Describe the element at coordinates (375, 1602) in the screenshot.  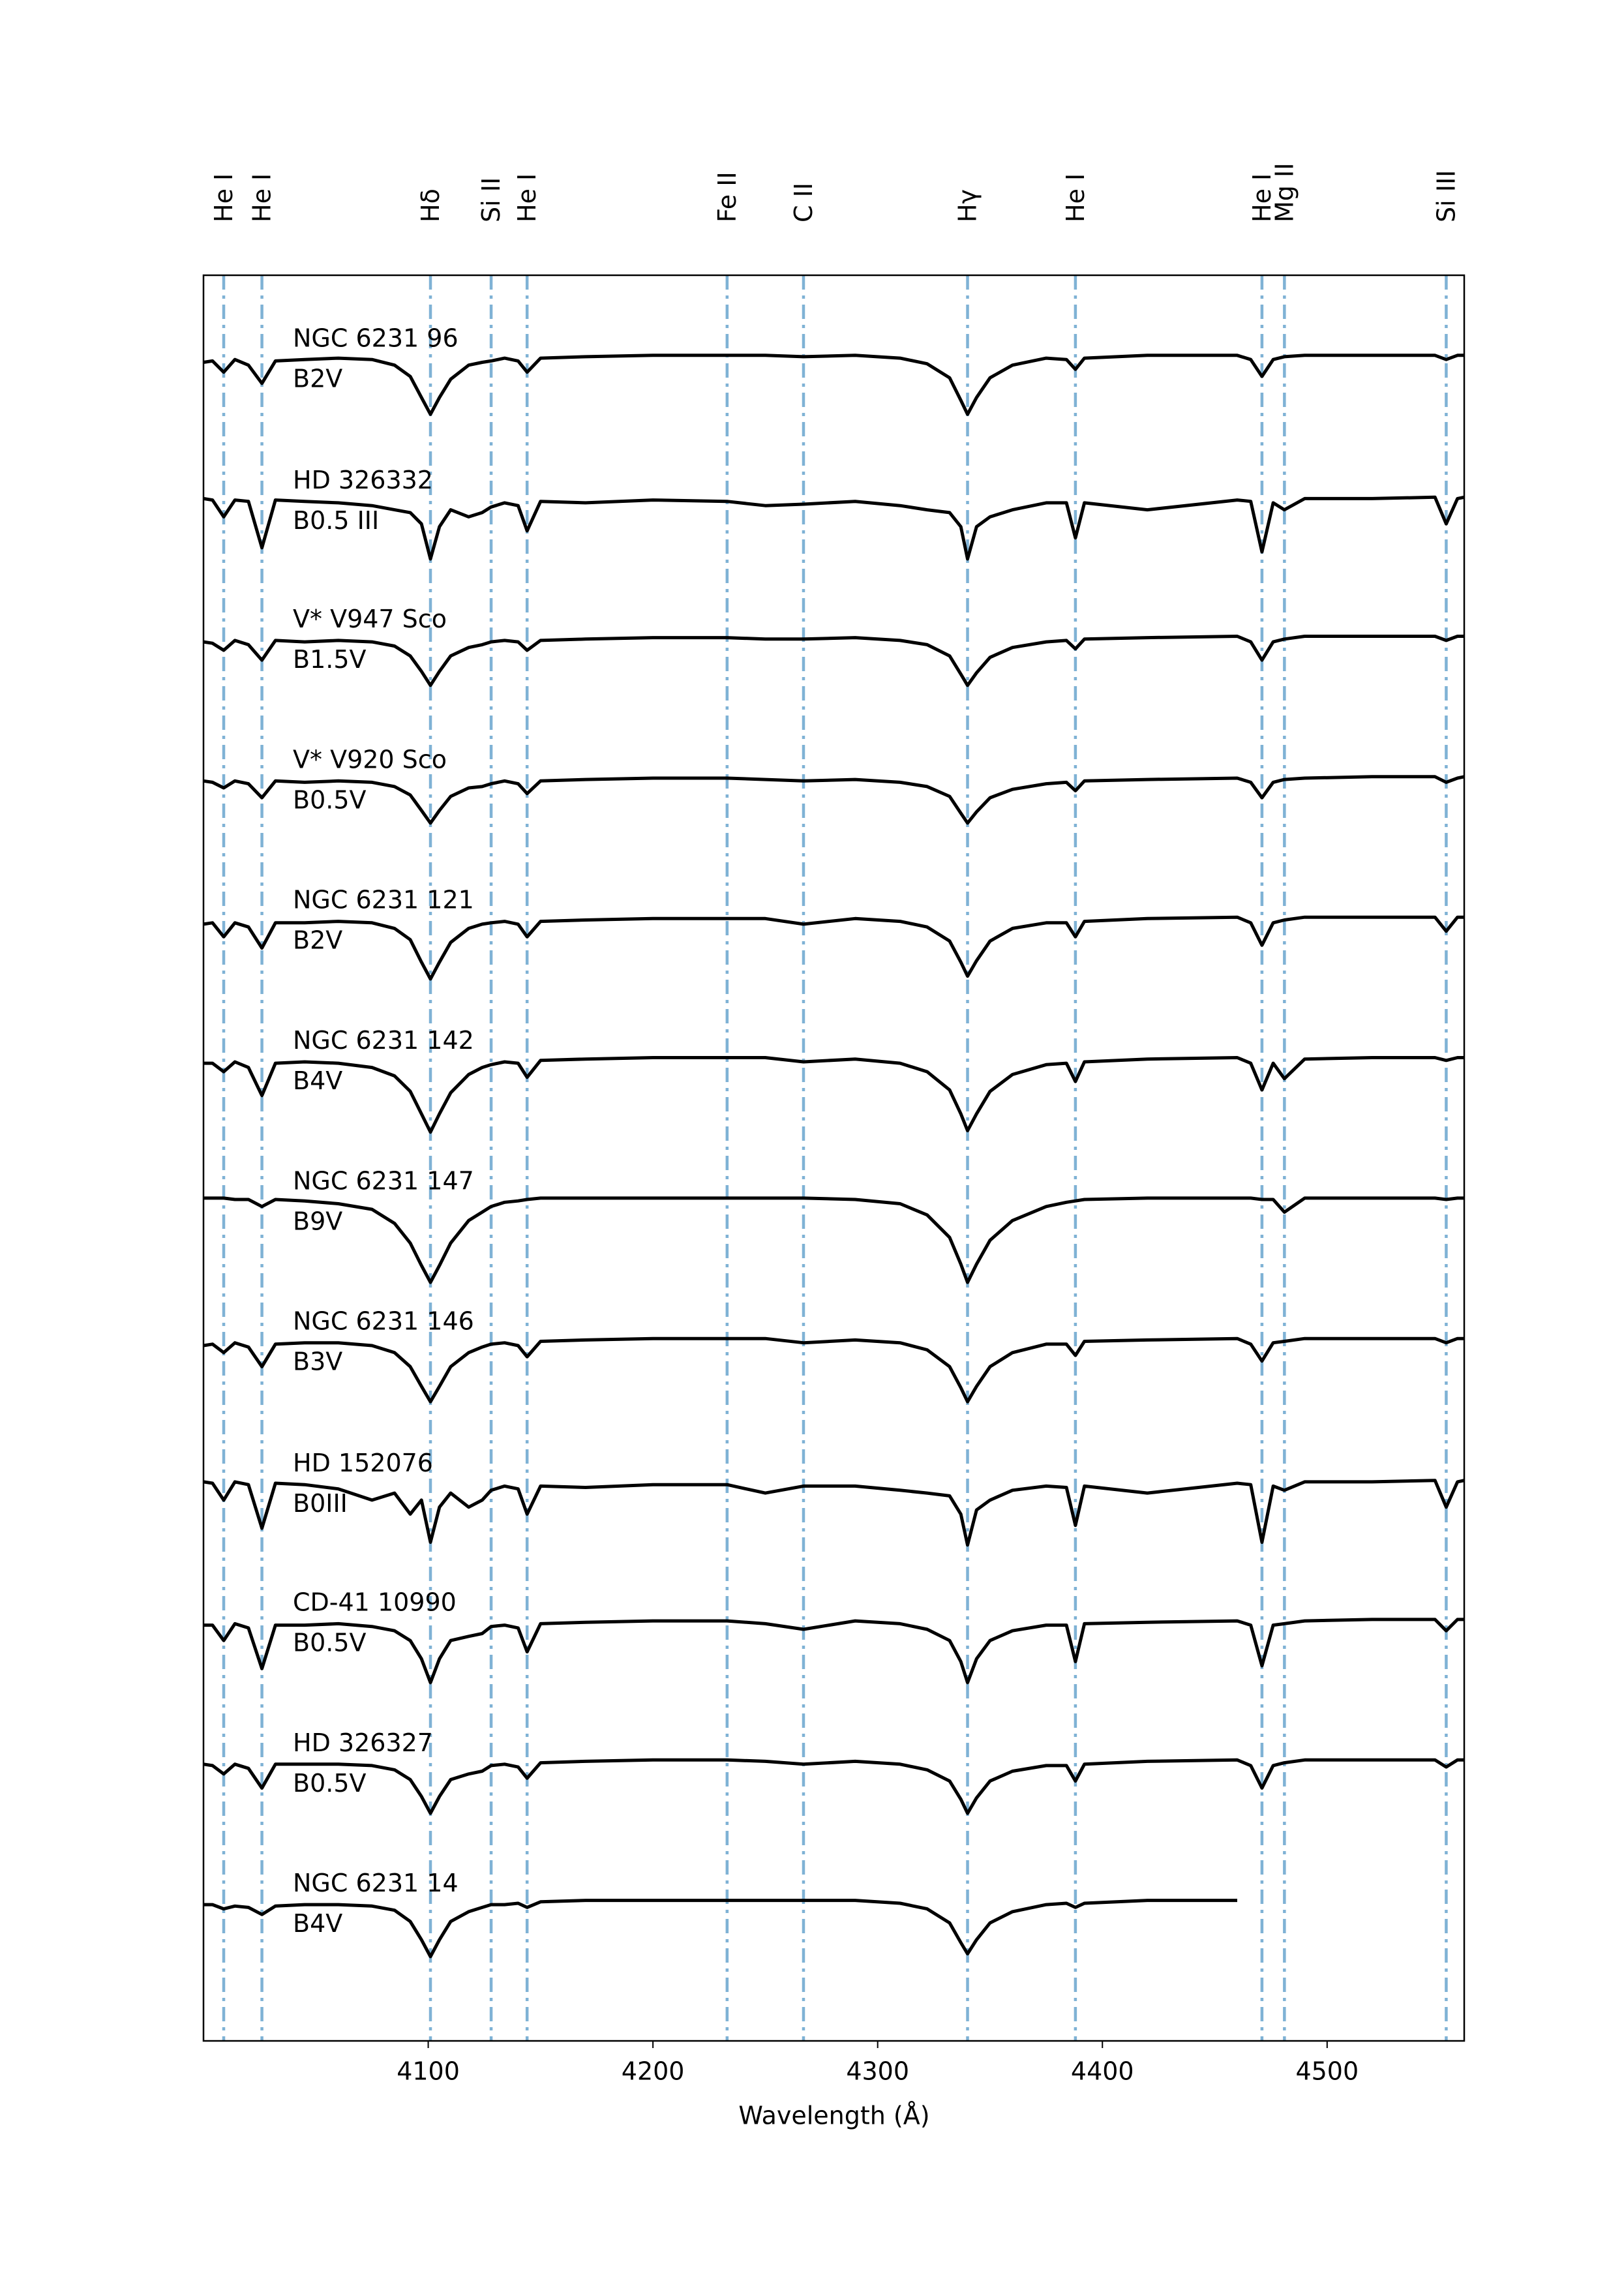
I see `star-name: CD-41 10990` at that location.